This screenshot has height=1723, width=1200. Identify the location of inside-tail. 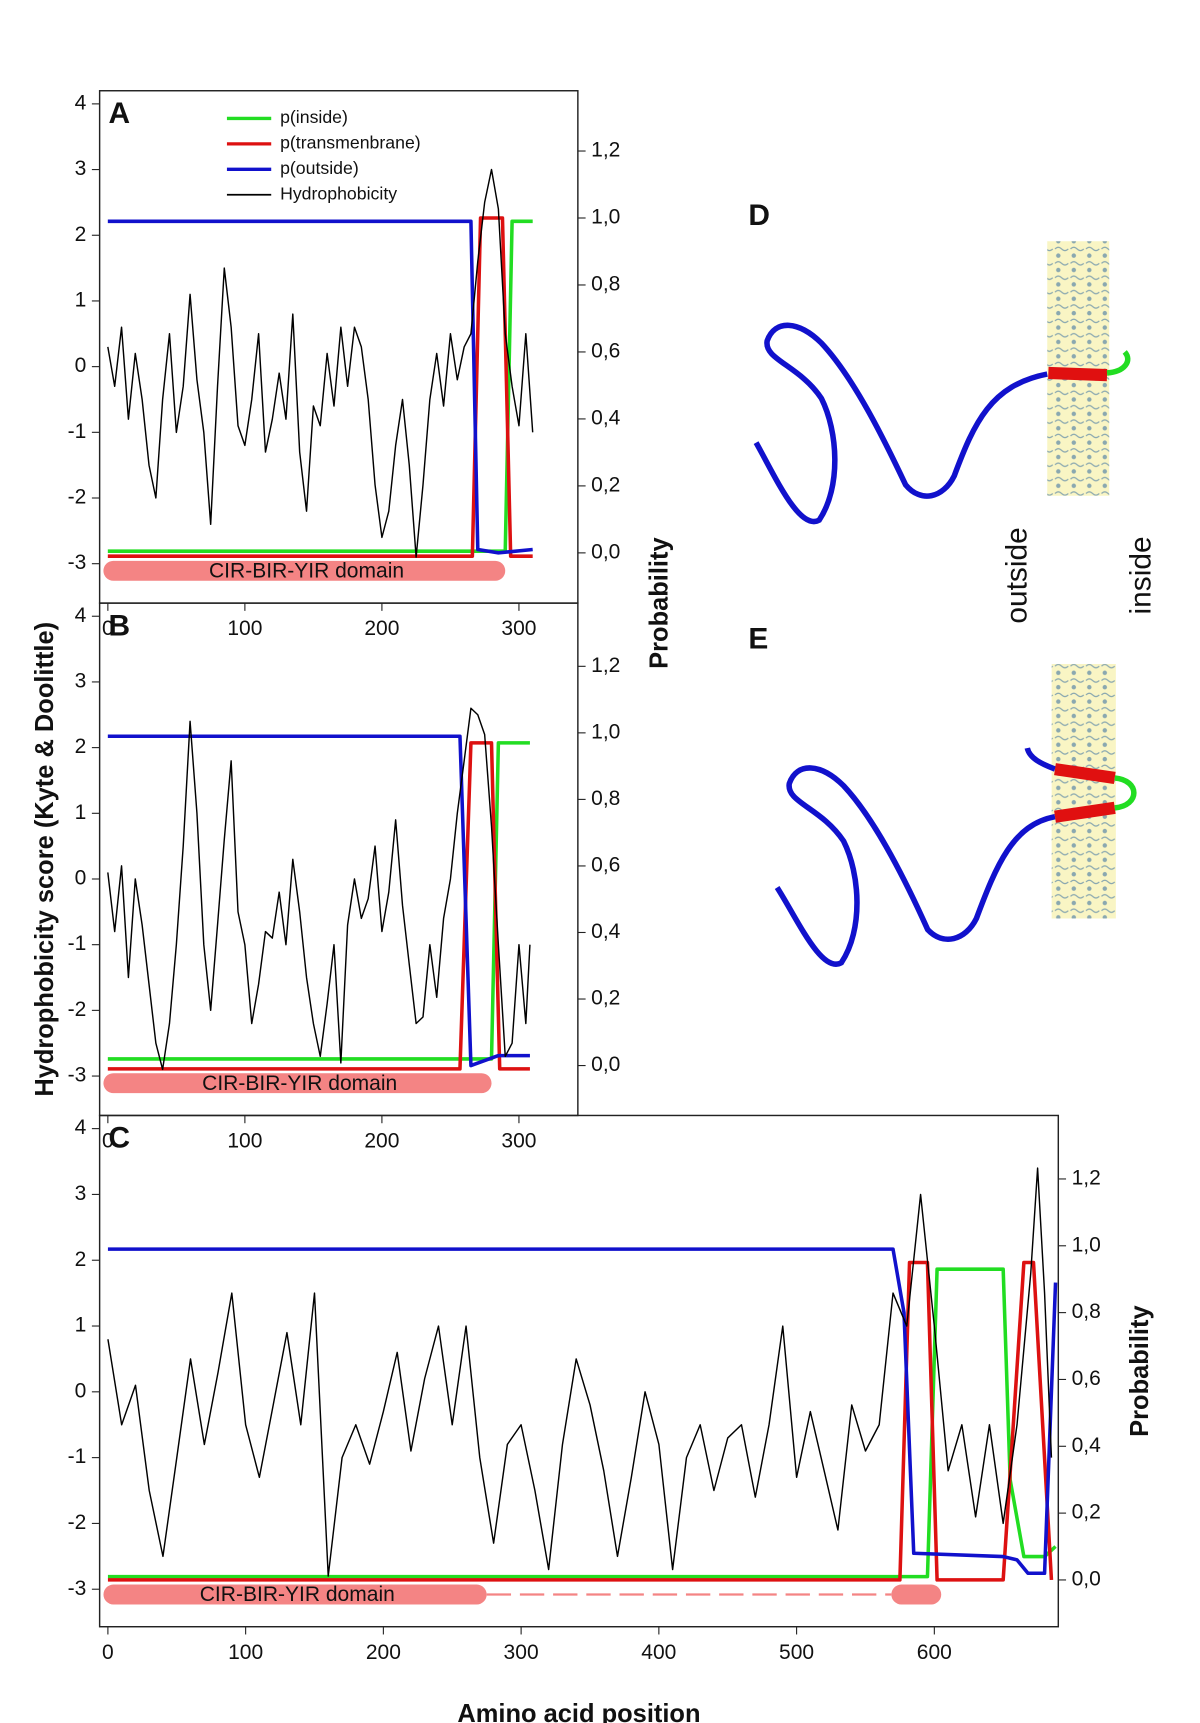
(1118, 363).